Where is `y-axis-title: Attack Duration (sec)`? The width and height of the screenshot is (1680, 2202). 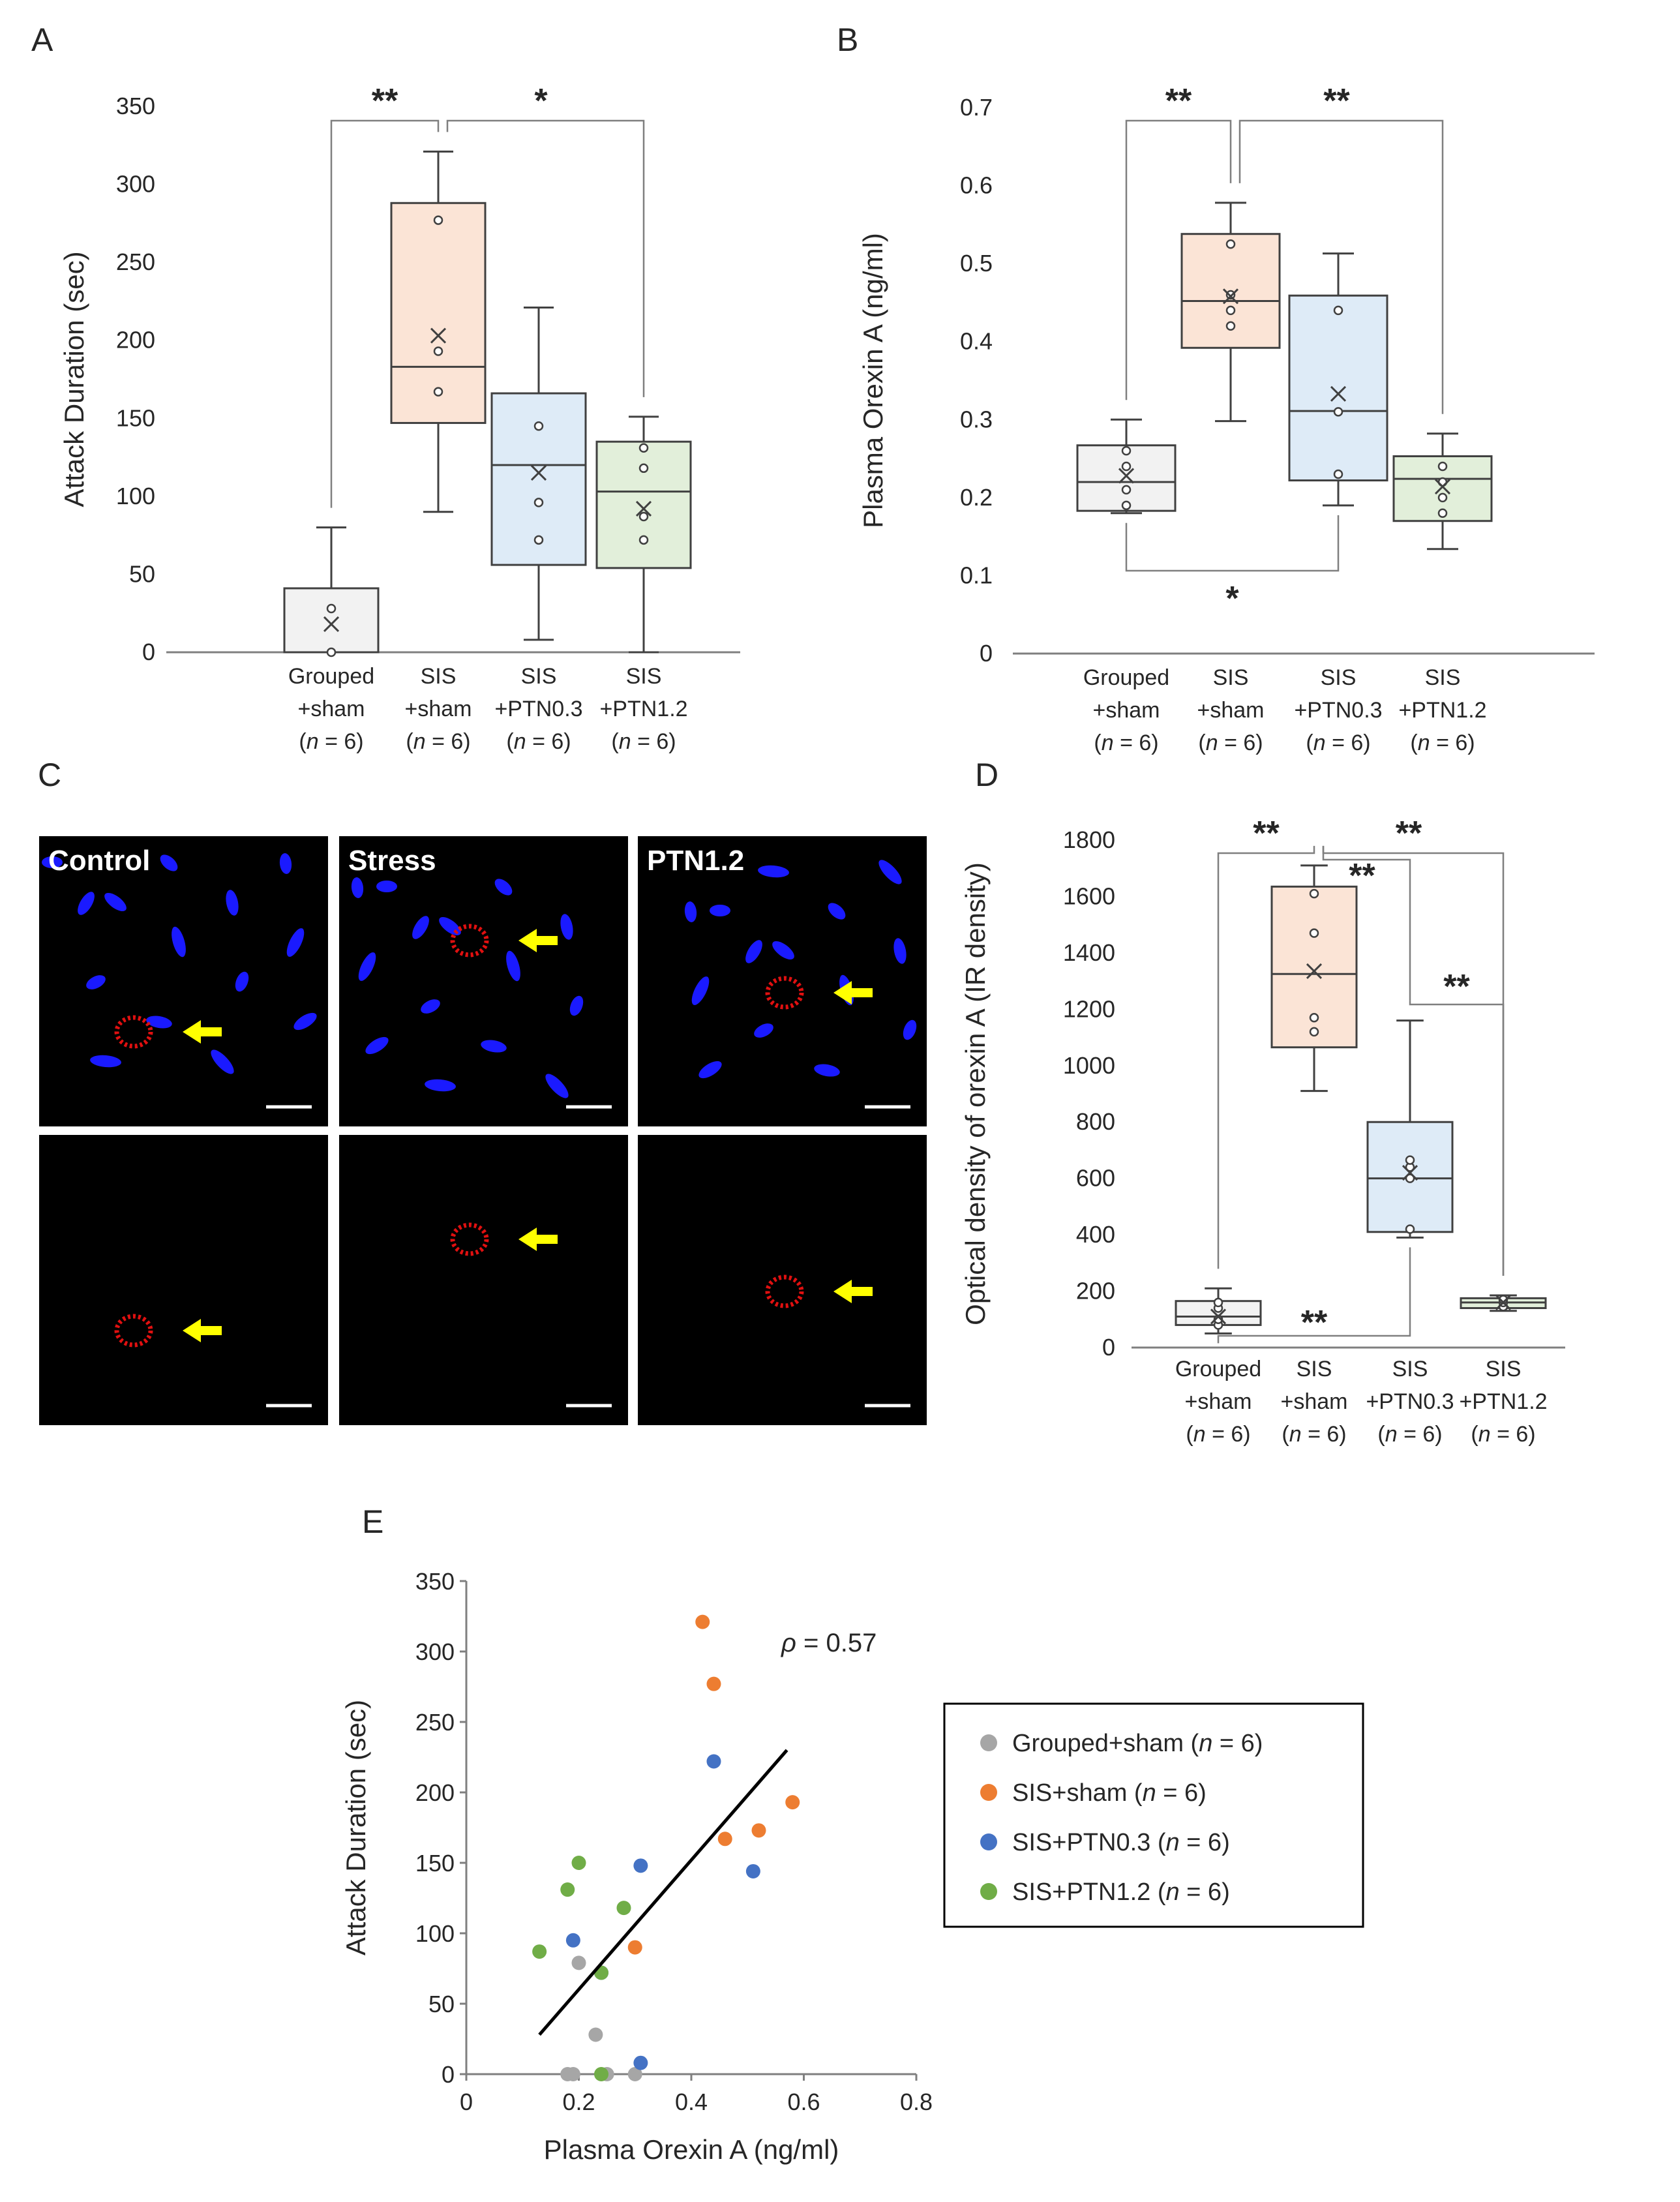 y-axis-title: Attack Duration (sec) is located at coordinates (355, 1827).